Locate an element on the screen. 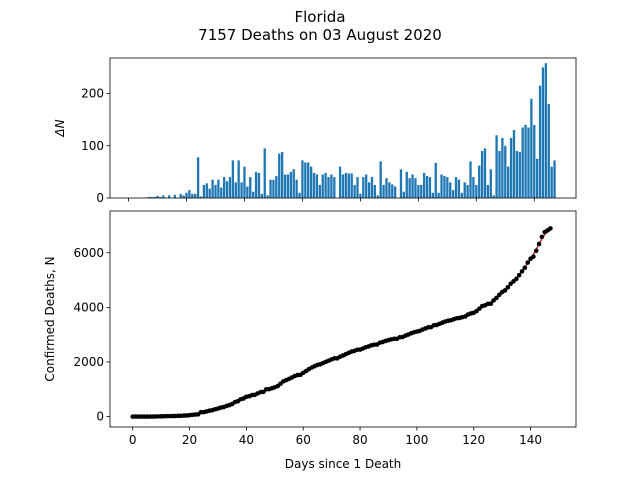 The height and width of the screenshot is (480, 640). cumulative-y-label: Confirmed Deaths, N is located at coordinates (50, 318).